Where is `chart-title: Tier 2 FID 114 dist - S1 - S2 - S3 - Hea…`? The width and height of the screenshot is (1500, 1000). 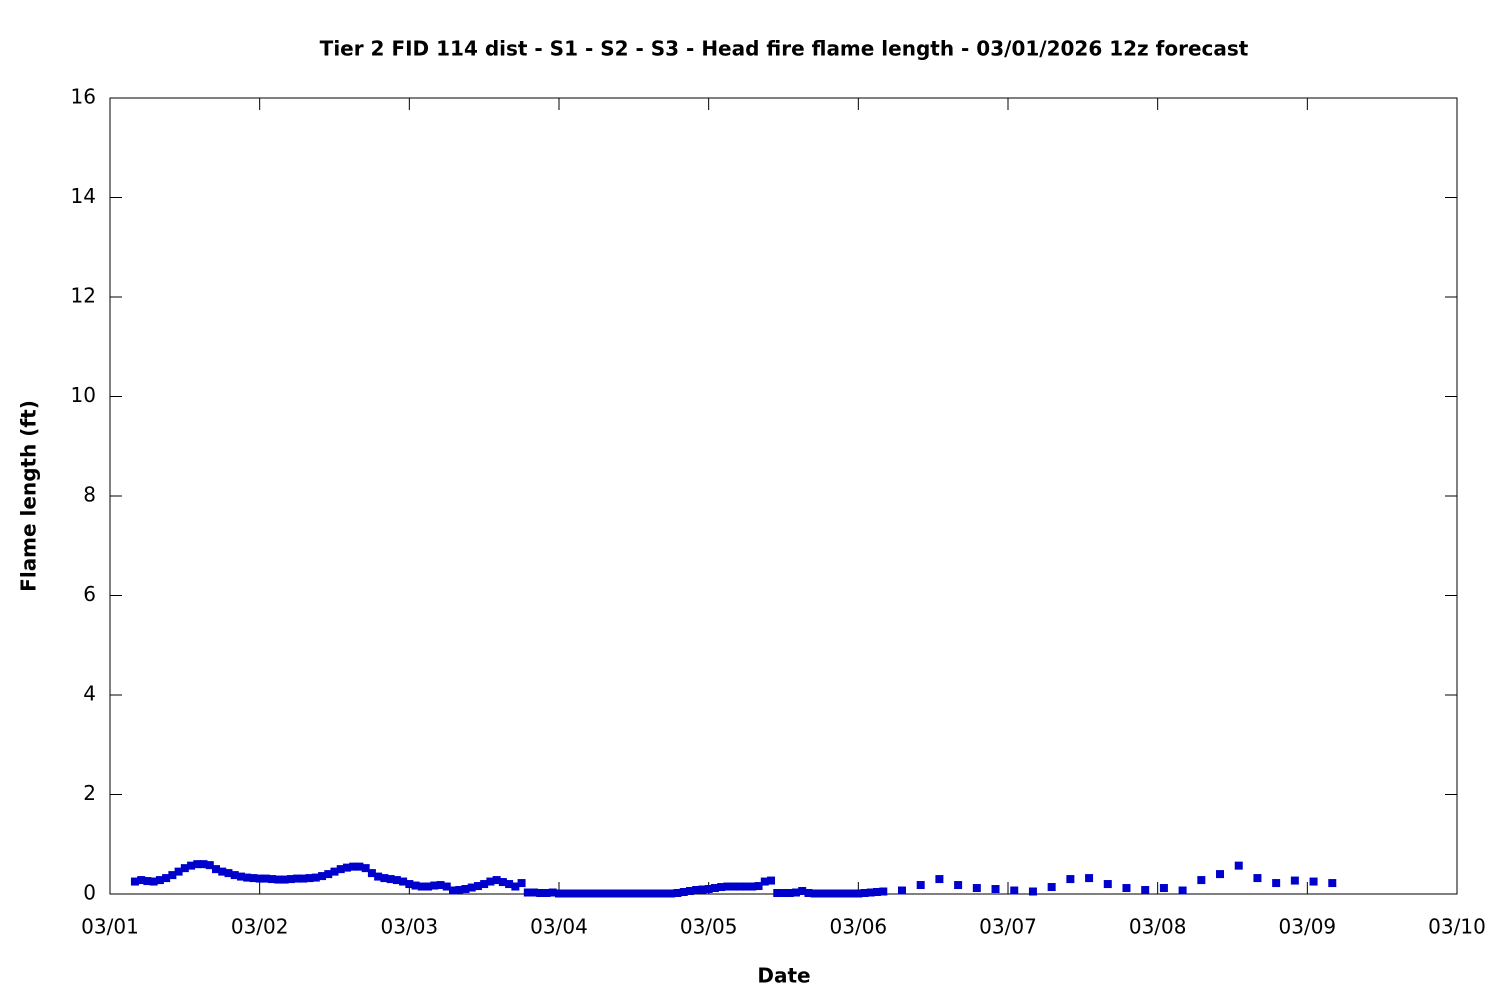
chart-title: Tier 2 FID 114 dist - S1 - S2 - S3 - Hea… is located at coordinates (784, 49).